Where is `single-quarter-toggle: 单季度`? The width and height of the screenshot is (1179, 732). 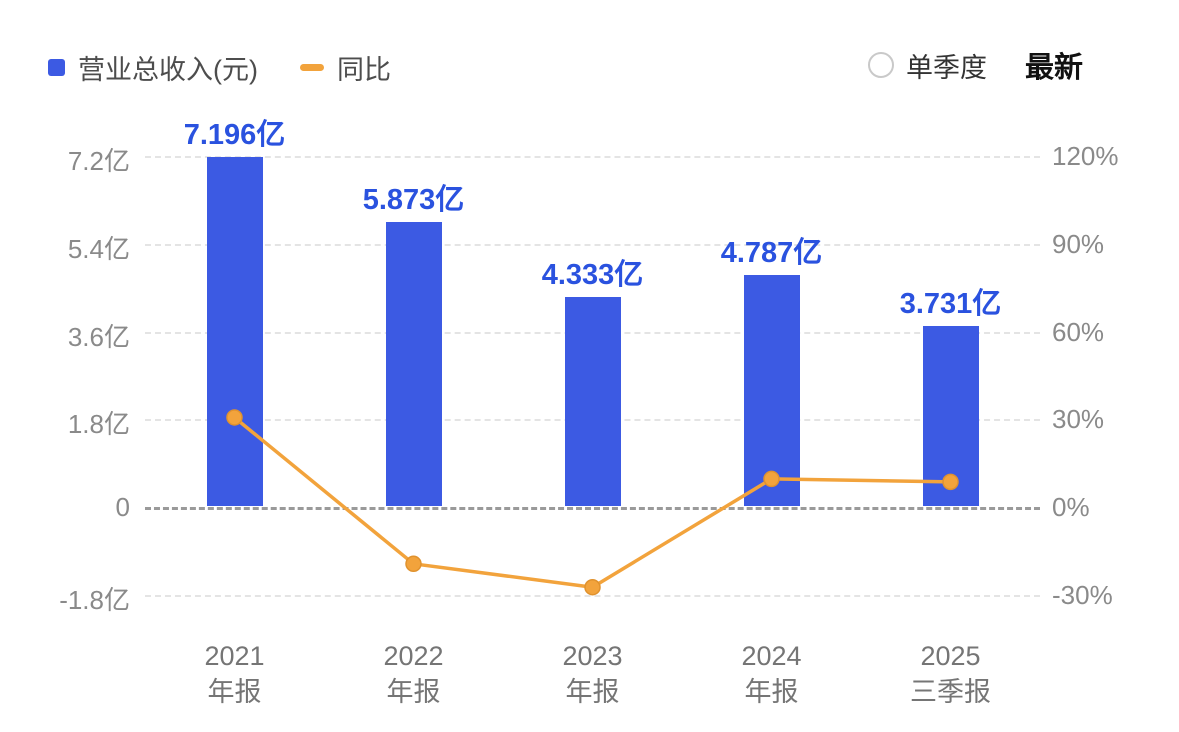
single-quarter-toggle: 单季度 is located at coordinates (927, 65).